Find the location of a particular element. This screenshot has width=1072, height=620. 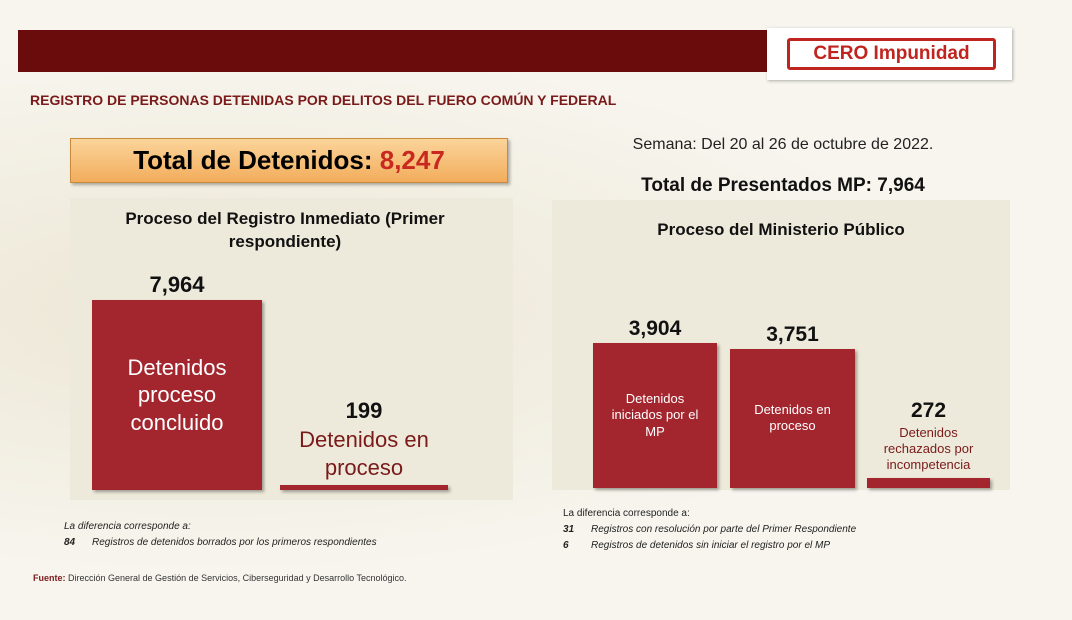

category-label: Detenidos rechazados por incompetencia is located at coordinates (928, 448).